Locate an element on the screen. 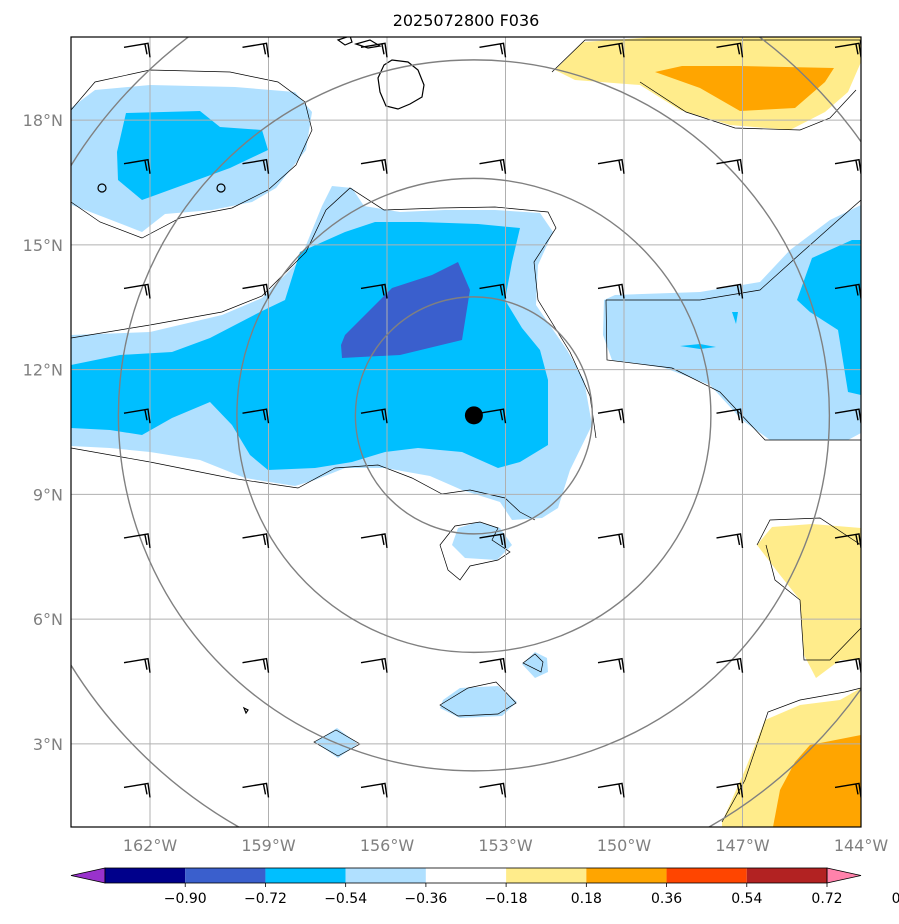 This screenshot has width=899, height=924. lat-tick-label-4: 15°N is located at coordinates (43, 245).